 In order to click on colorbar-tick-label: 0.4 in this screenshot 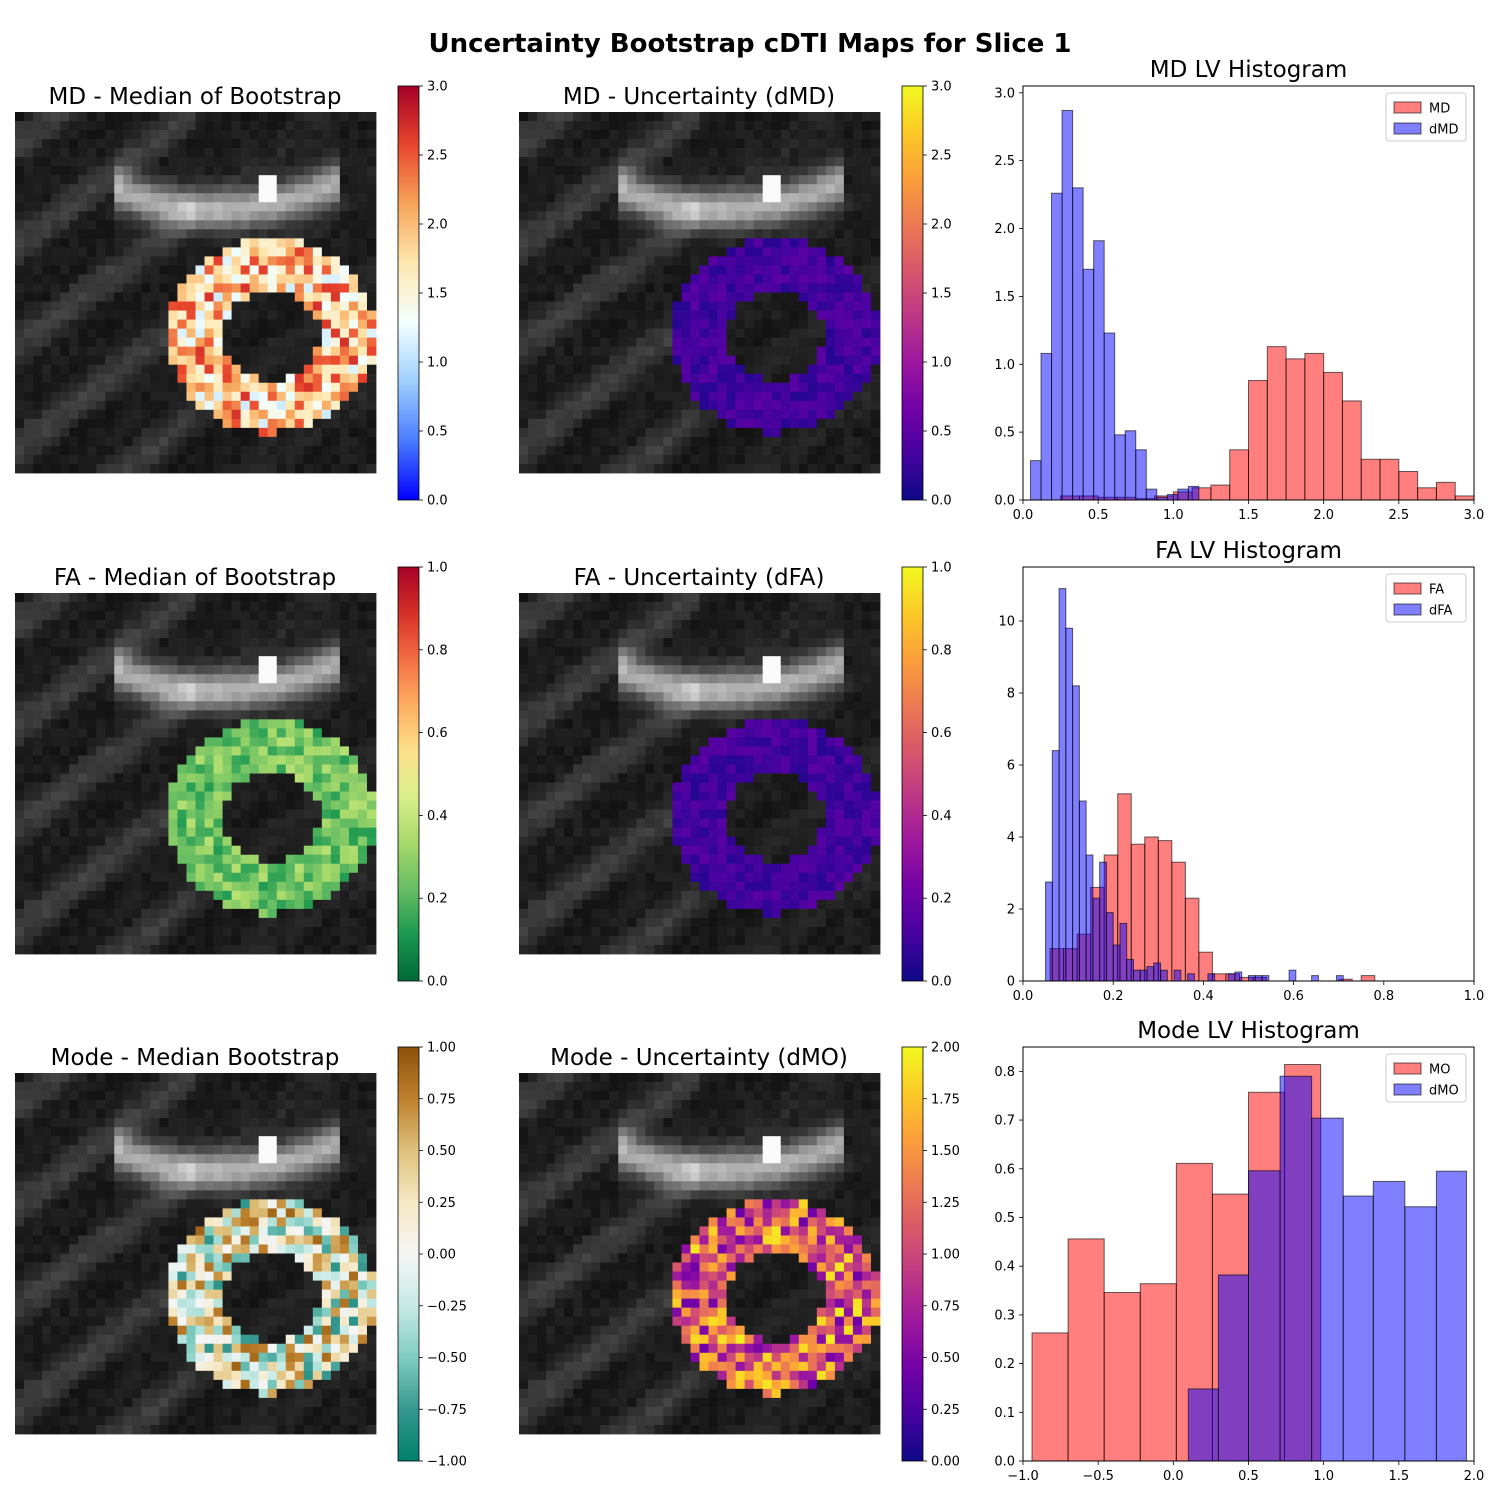, I will do `click(437, 816)`.